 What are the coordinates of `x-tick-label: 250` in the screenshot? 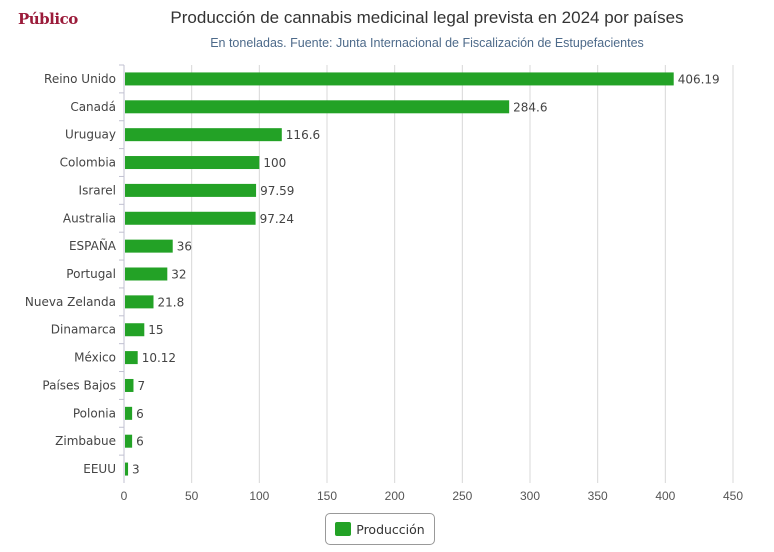 It's located at (462, 496).